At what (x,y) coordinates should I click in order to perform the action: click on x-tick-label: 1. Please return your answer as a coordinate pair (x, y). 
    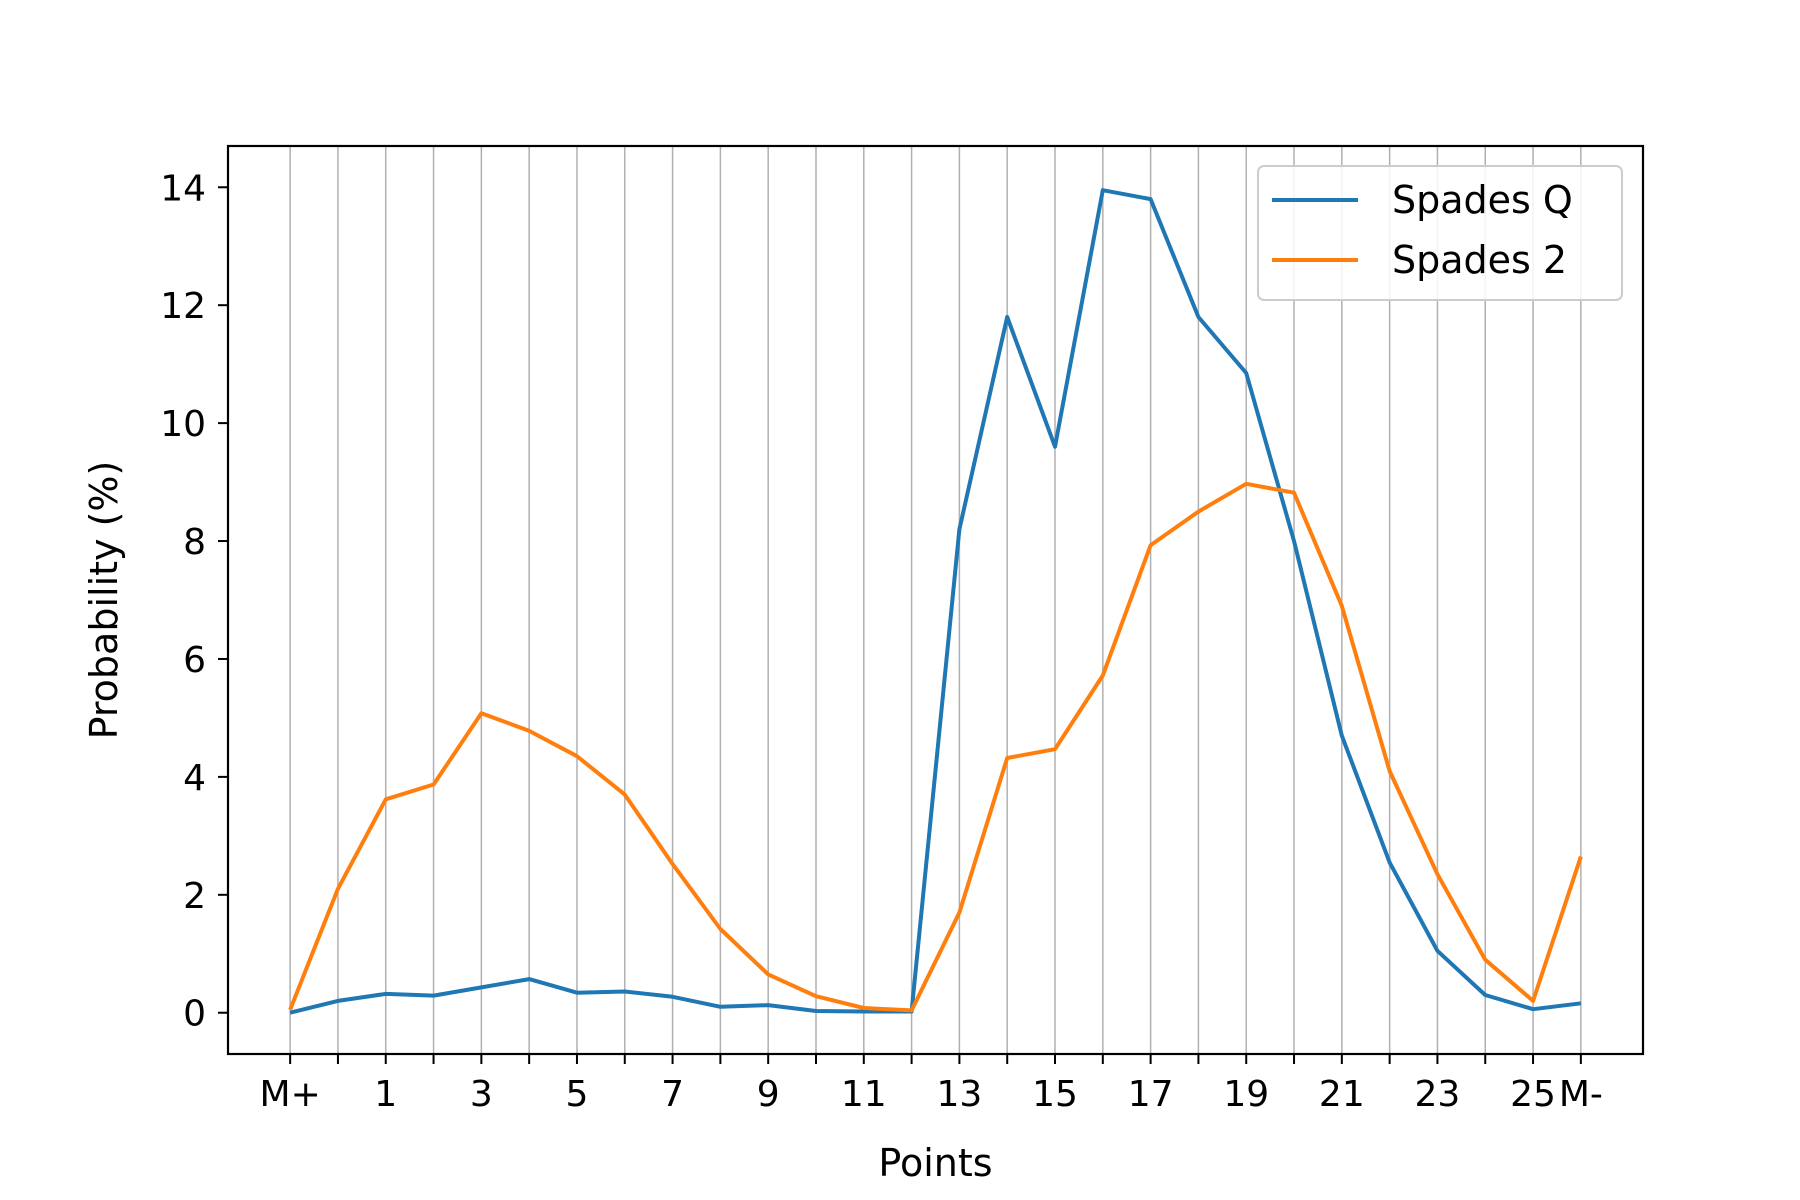
    Looking at the image, I should click on (385, 1094).